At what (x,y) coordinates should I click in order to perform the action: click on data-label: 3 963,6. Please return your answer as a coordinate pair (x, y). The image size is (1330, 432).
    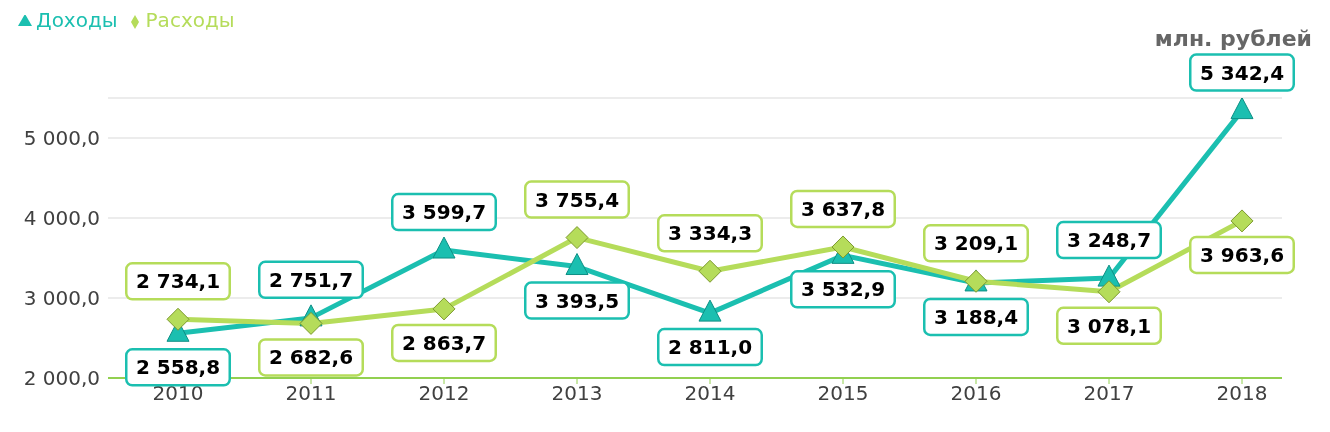
    Looking at the image, I should click on (1242, 254).